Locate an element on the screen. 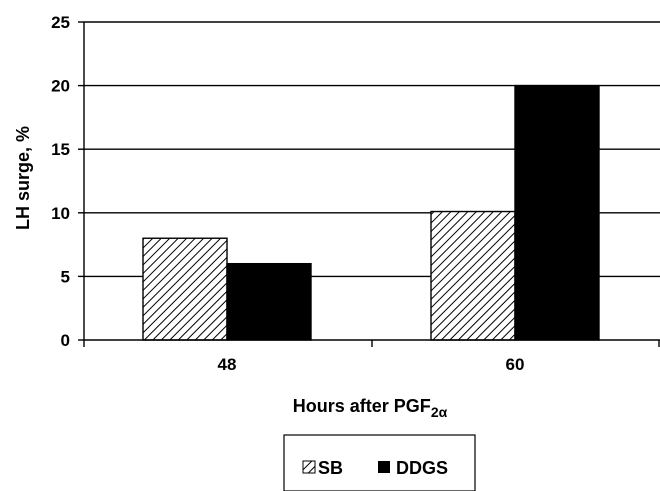 This screenshot has width=660, height=491. x-tick-label: 48 is located at coordinates (227, 364).